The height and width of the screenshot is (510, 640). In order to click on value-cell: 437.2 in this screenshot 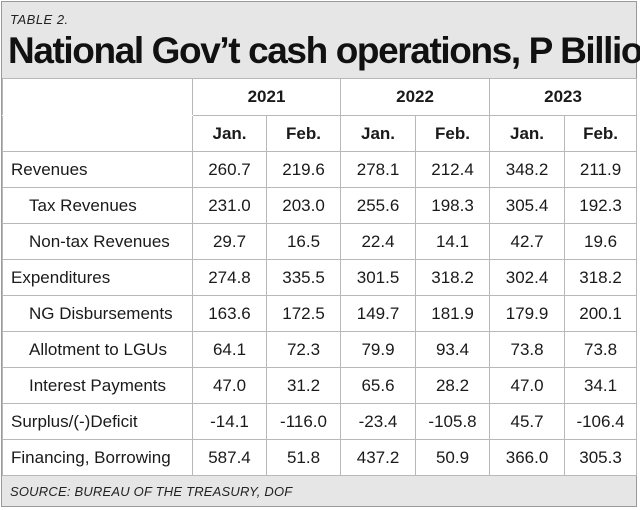, I will do `click(378, 457)`.